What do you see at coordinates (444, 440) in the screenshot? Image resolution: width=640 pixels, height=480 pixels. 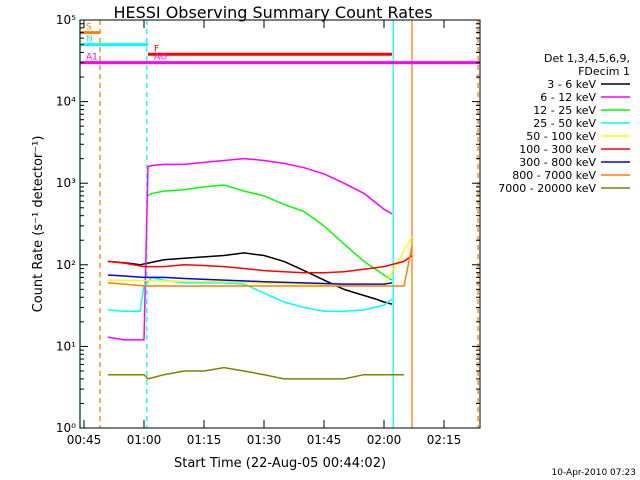 I see `x-tick-label-6: 02:15` at bounding box center [444, 440].